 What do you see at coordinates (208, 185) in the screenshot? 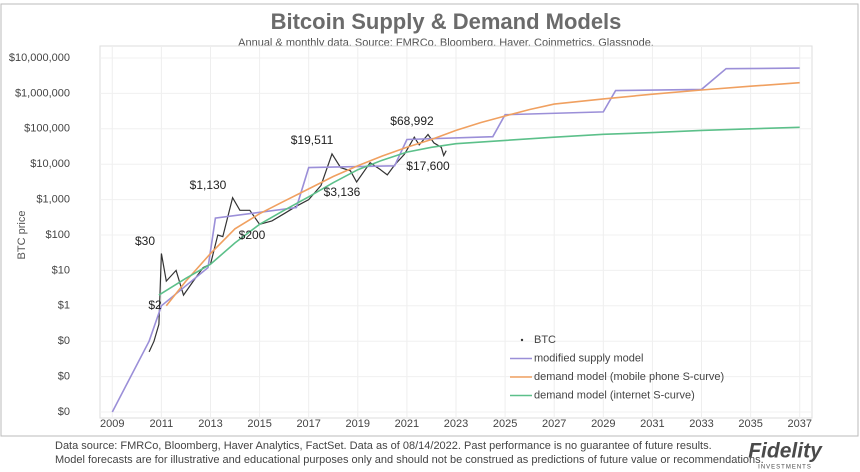
I see `annotation: $1,130` at bounding box center [208, 185].